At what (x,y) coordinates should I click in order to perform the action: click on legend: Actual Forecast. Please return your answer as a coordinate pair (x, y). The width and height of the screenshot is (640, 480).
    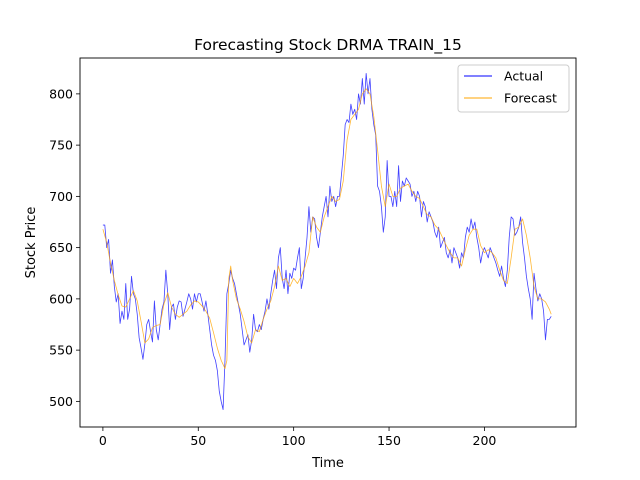
    Looking at the image, I should click on (513, 88).